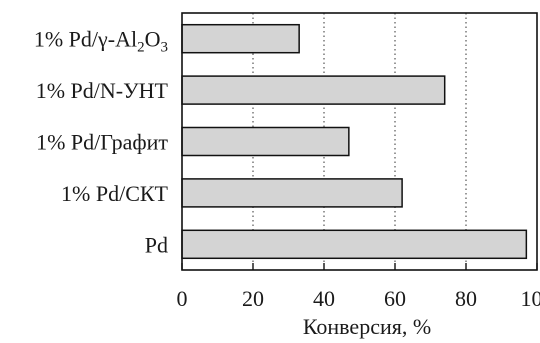 The image size is (540, 343). I want to click on category-label: 1% Pd/γ-Al2O3, so click(101, 41).